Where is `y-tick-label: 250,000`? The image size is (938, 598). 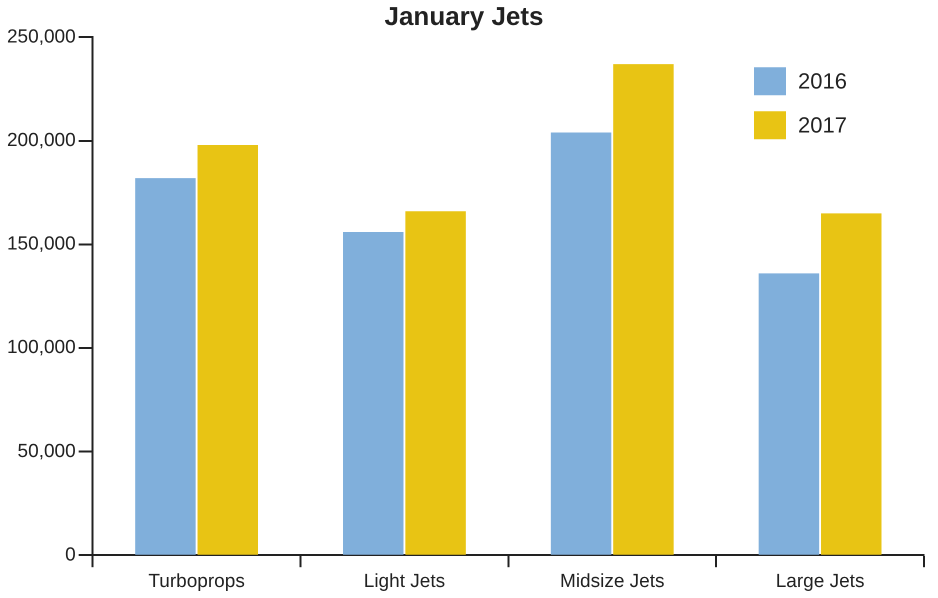
y-tick-label: 250,000 is located at coordinates (41, 37).